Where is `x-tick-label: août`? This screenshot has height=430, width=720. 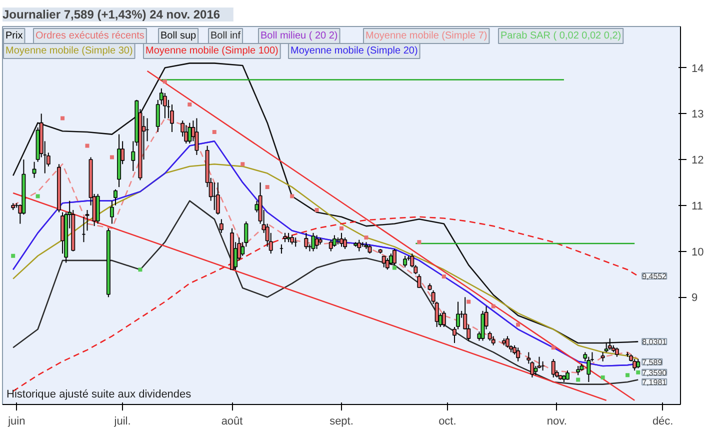
x-tick-label: août is located at coordinates (232, 422).